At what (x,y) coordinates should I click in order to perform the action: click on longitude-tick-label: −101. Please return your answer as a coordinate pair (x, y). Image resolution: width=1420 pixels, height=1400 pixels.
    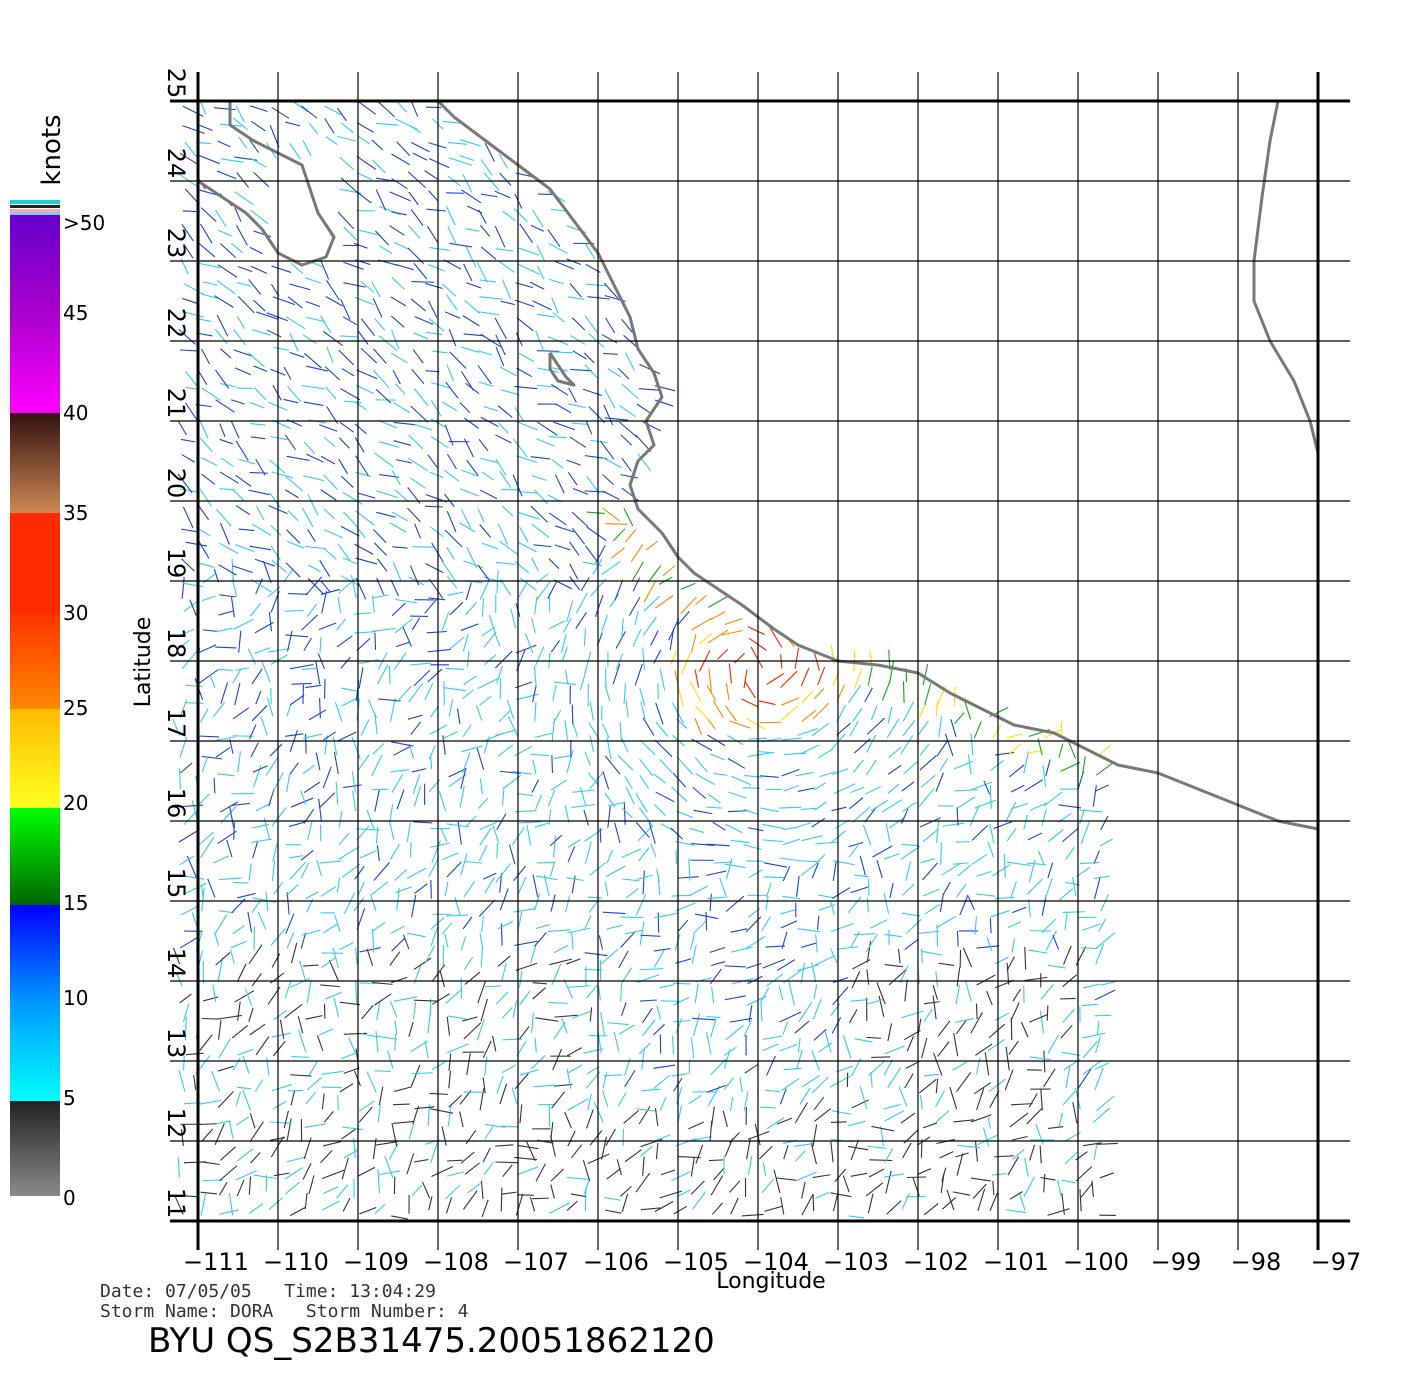
    Looking at the image, I should click on (1016, 1262).